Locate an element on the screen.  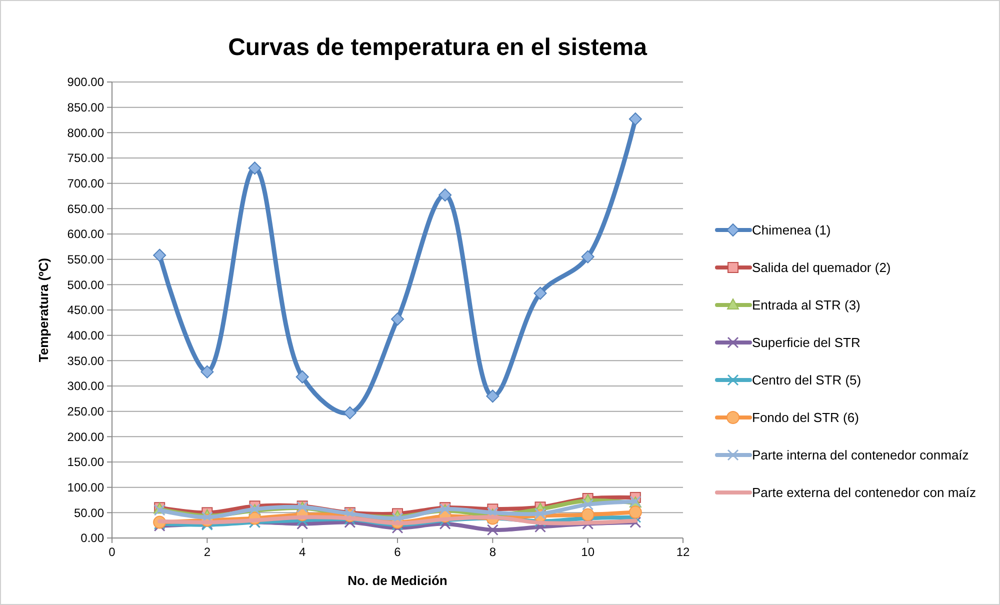
y-tick-label: 700.00 is located at coordinates (85, 183).